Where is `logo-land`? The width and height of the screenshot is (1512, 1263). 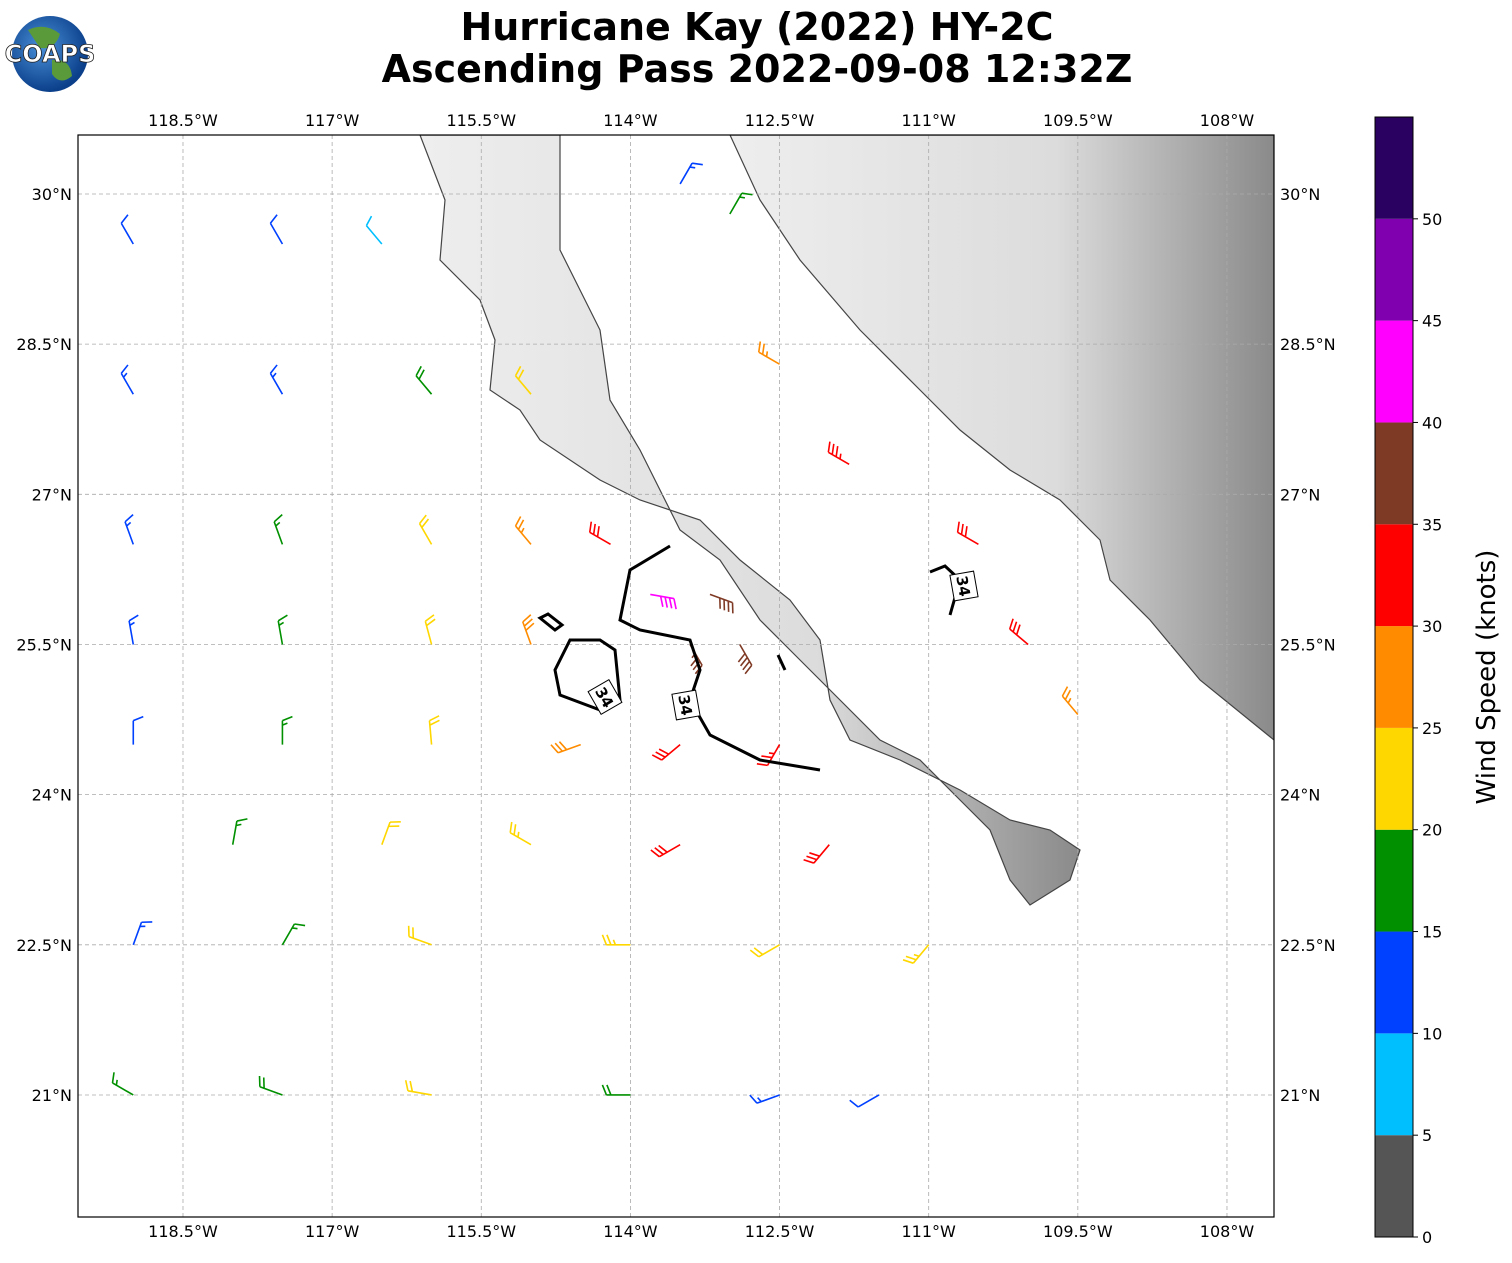 logo-land is located at coordinates (50, 53).